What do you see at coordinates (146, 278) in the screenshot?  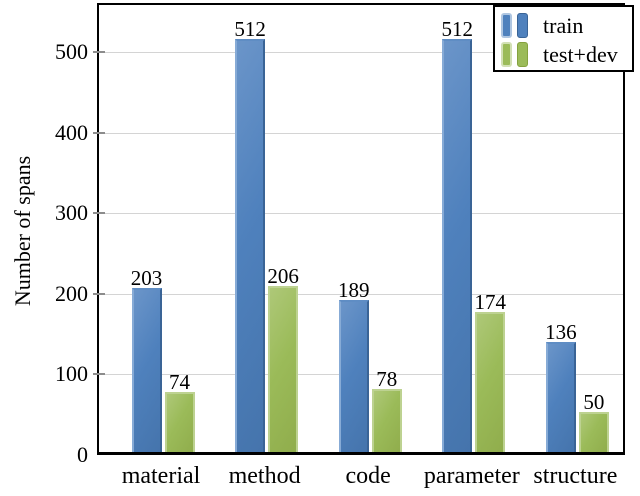 I see `bar-value-label: 203` at bounding box center [146, 278].